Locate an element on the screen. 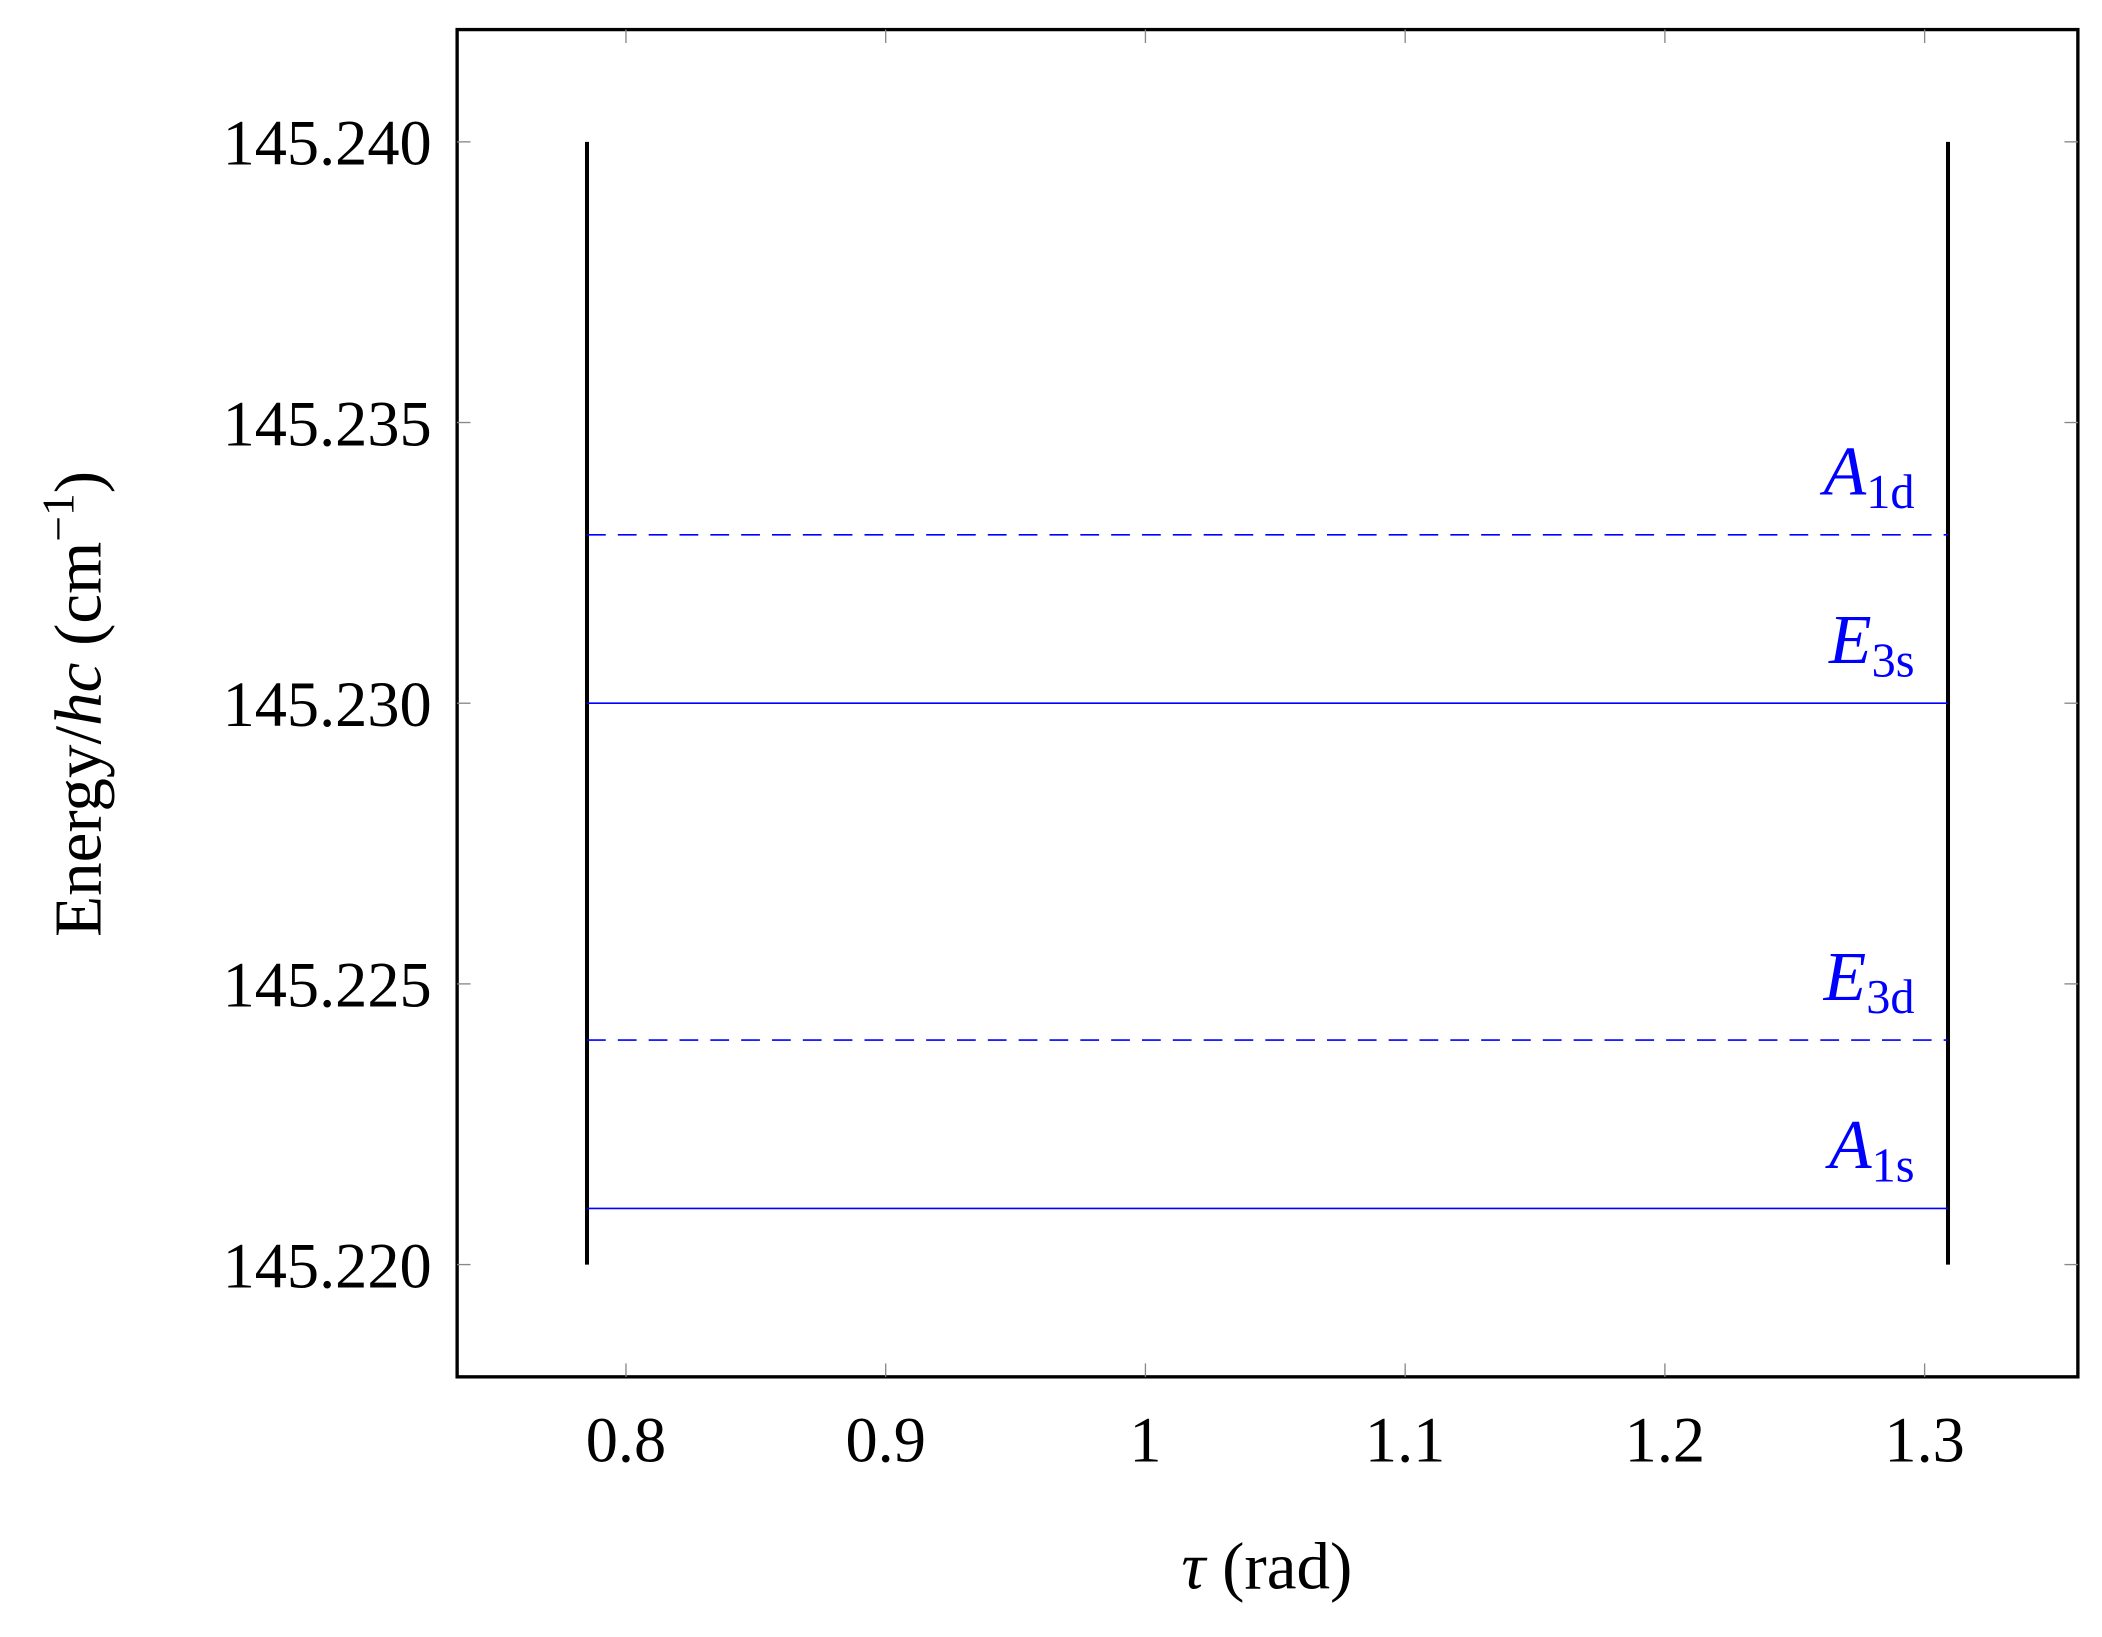  x-tick-label: 1.3 is located at coordinates (1924, 1439).